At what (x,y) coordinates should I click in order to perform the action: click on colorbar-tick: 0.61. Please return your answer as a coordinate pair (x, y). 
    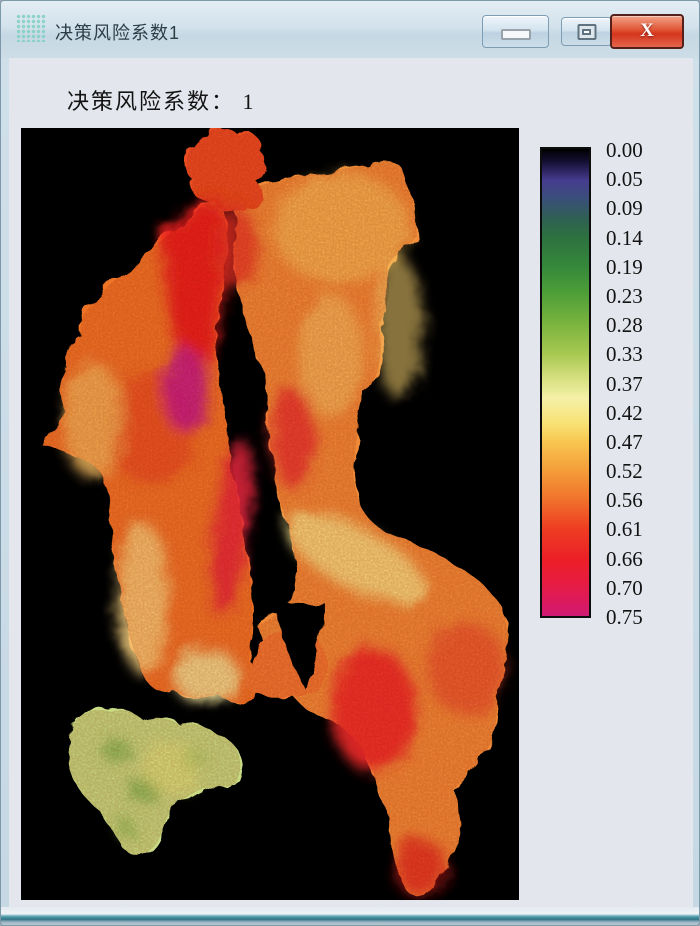
    Looking at the image, I should click on (624, 529).